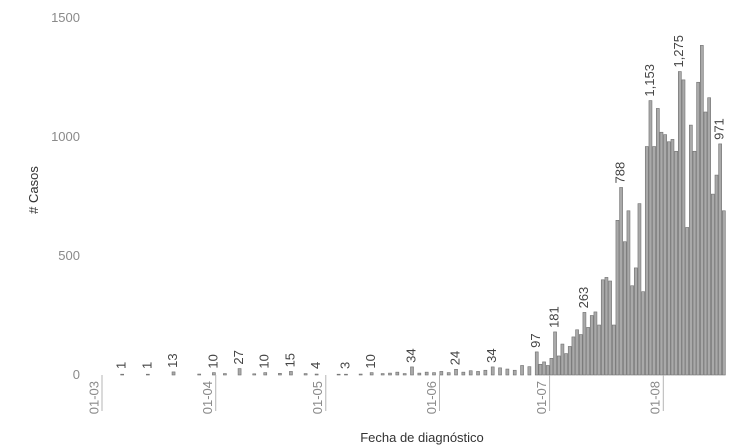 Image resolution: width=733 pixels, height=448 pixels. Describe the element at coordinates (33, 190) in the screenshot. I see `y-axis-title: # Casos` at that location.